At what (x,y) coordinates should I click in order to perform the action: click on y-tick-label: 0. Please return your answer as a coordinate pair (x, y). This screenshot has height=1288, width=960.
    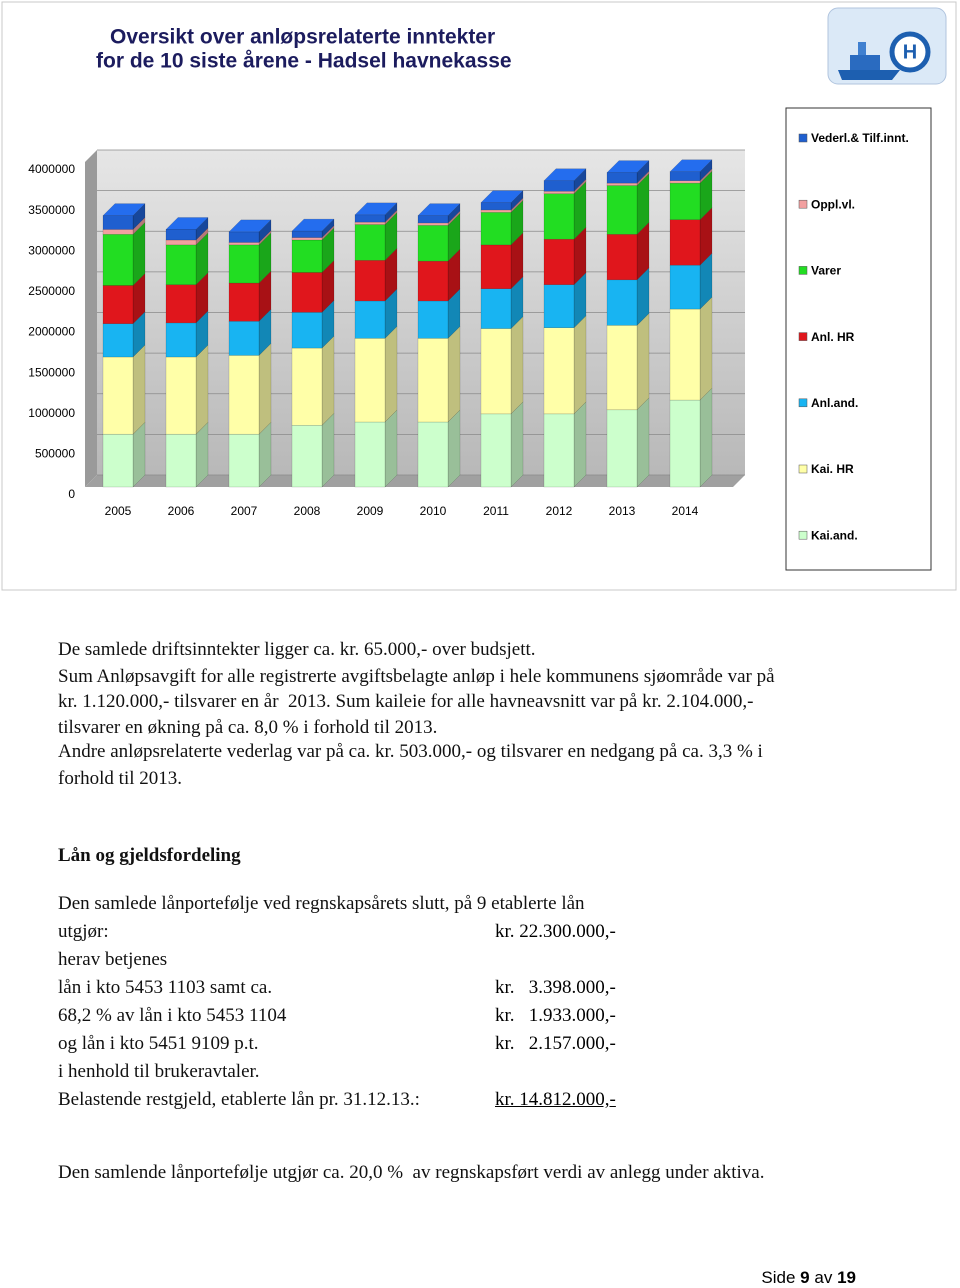
    Looking at the image, I should click on (71, 494).